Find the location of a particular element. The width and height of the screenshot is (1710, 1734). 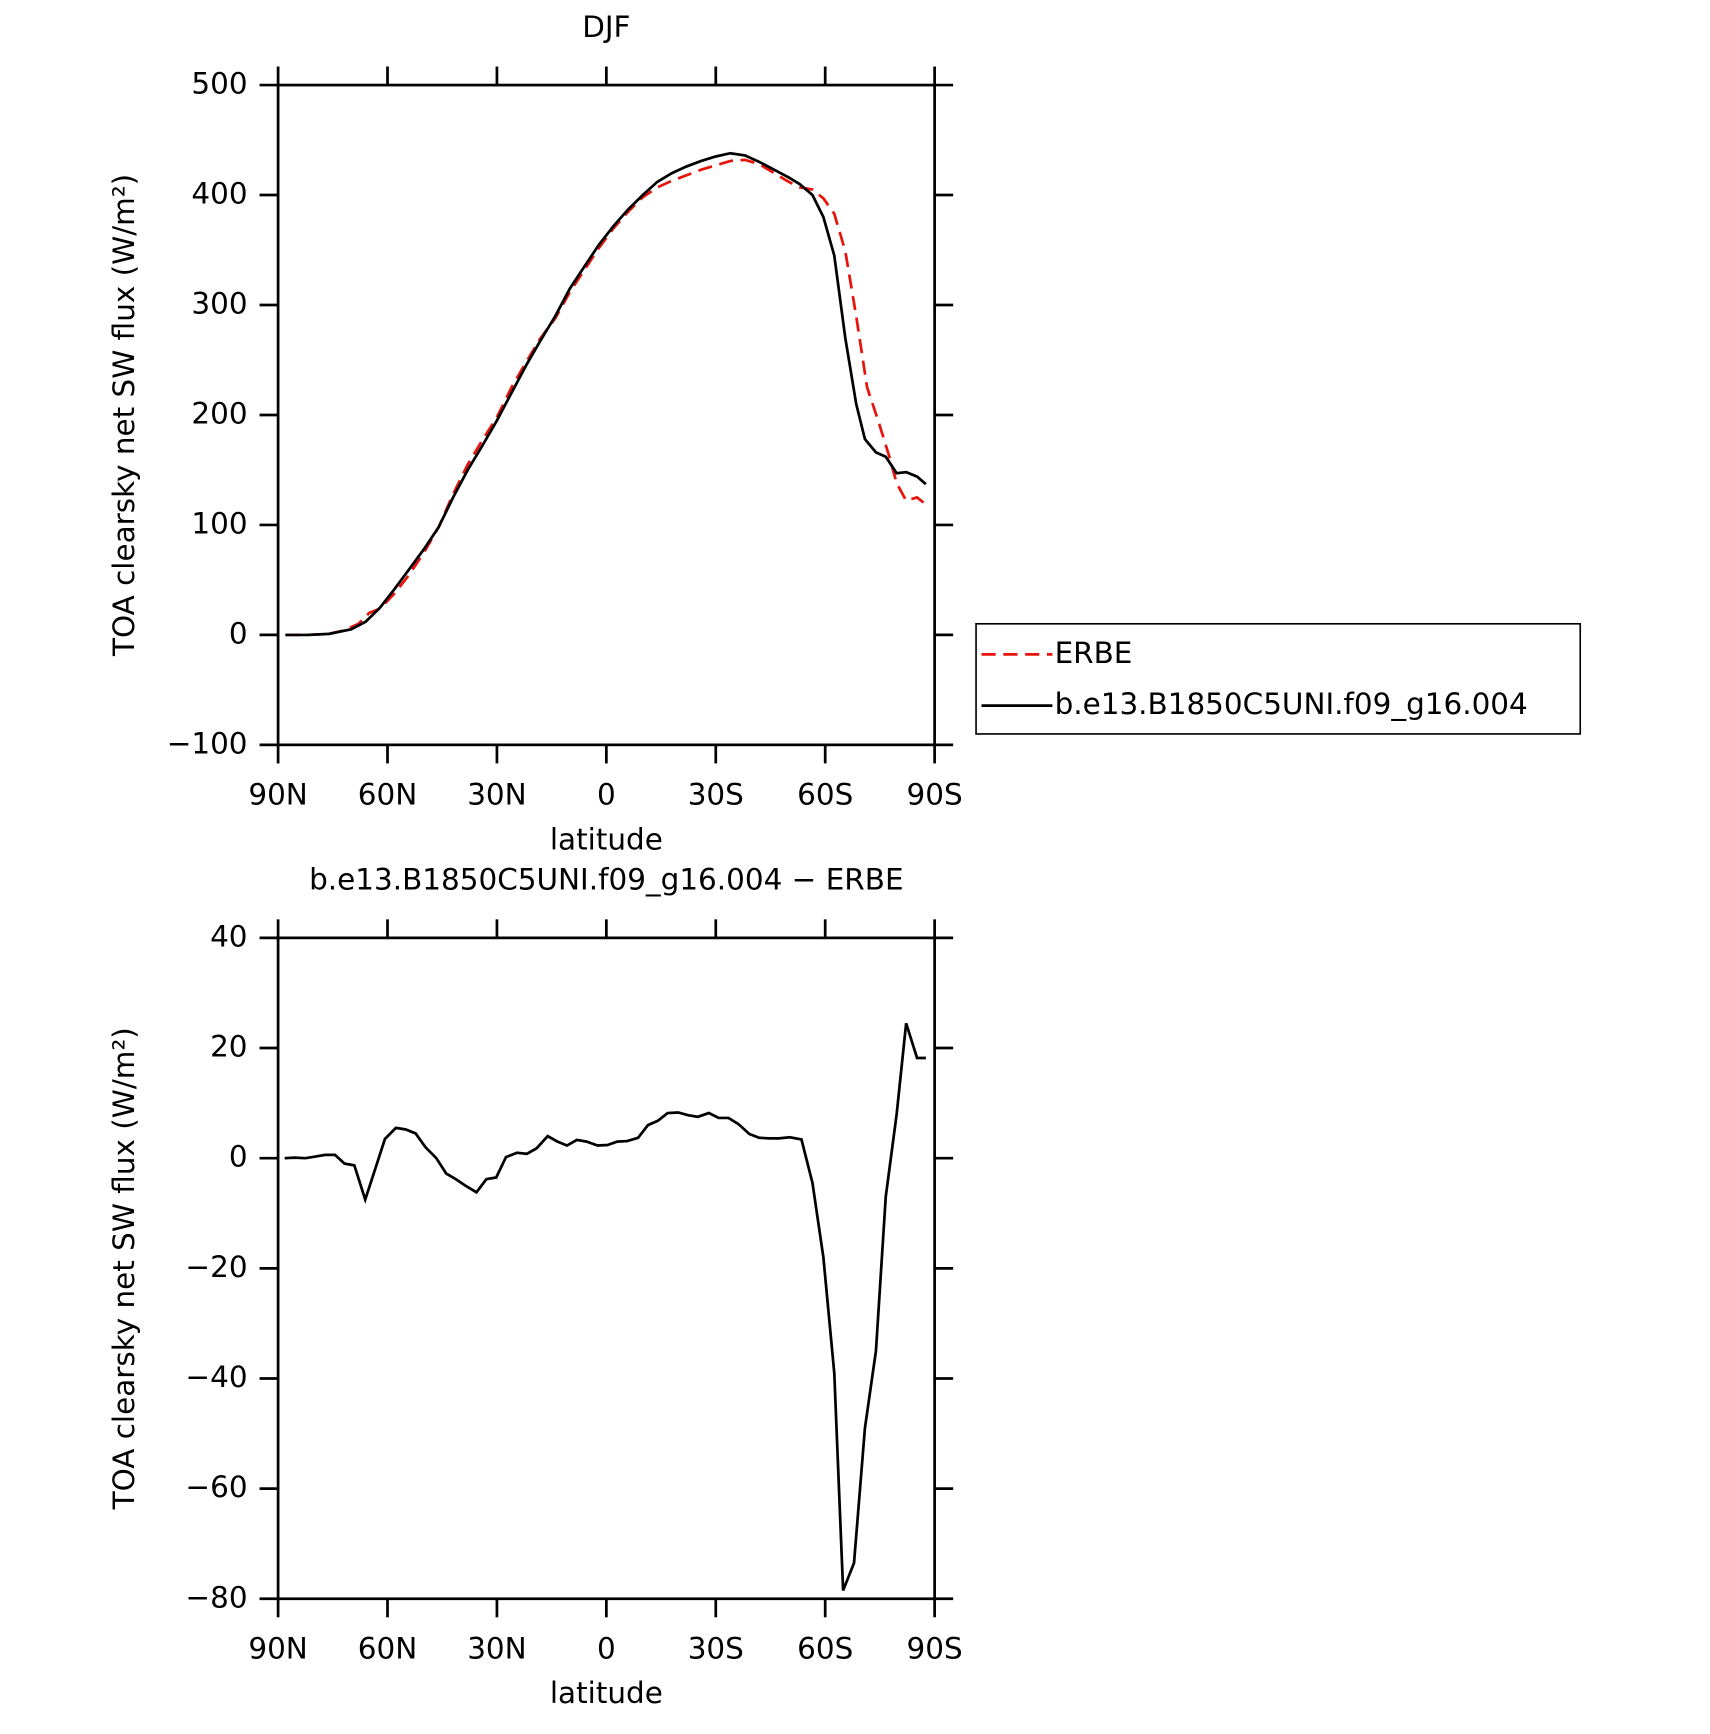

y-tick-label: 20 is located at coordinates (228, 1047).